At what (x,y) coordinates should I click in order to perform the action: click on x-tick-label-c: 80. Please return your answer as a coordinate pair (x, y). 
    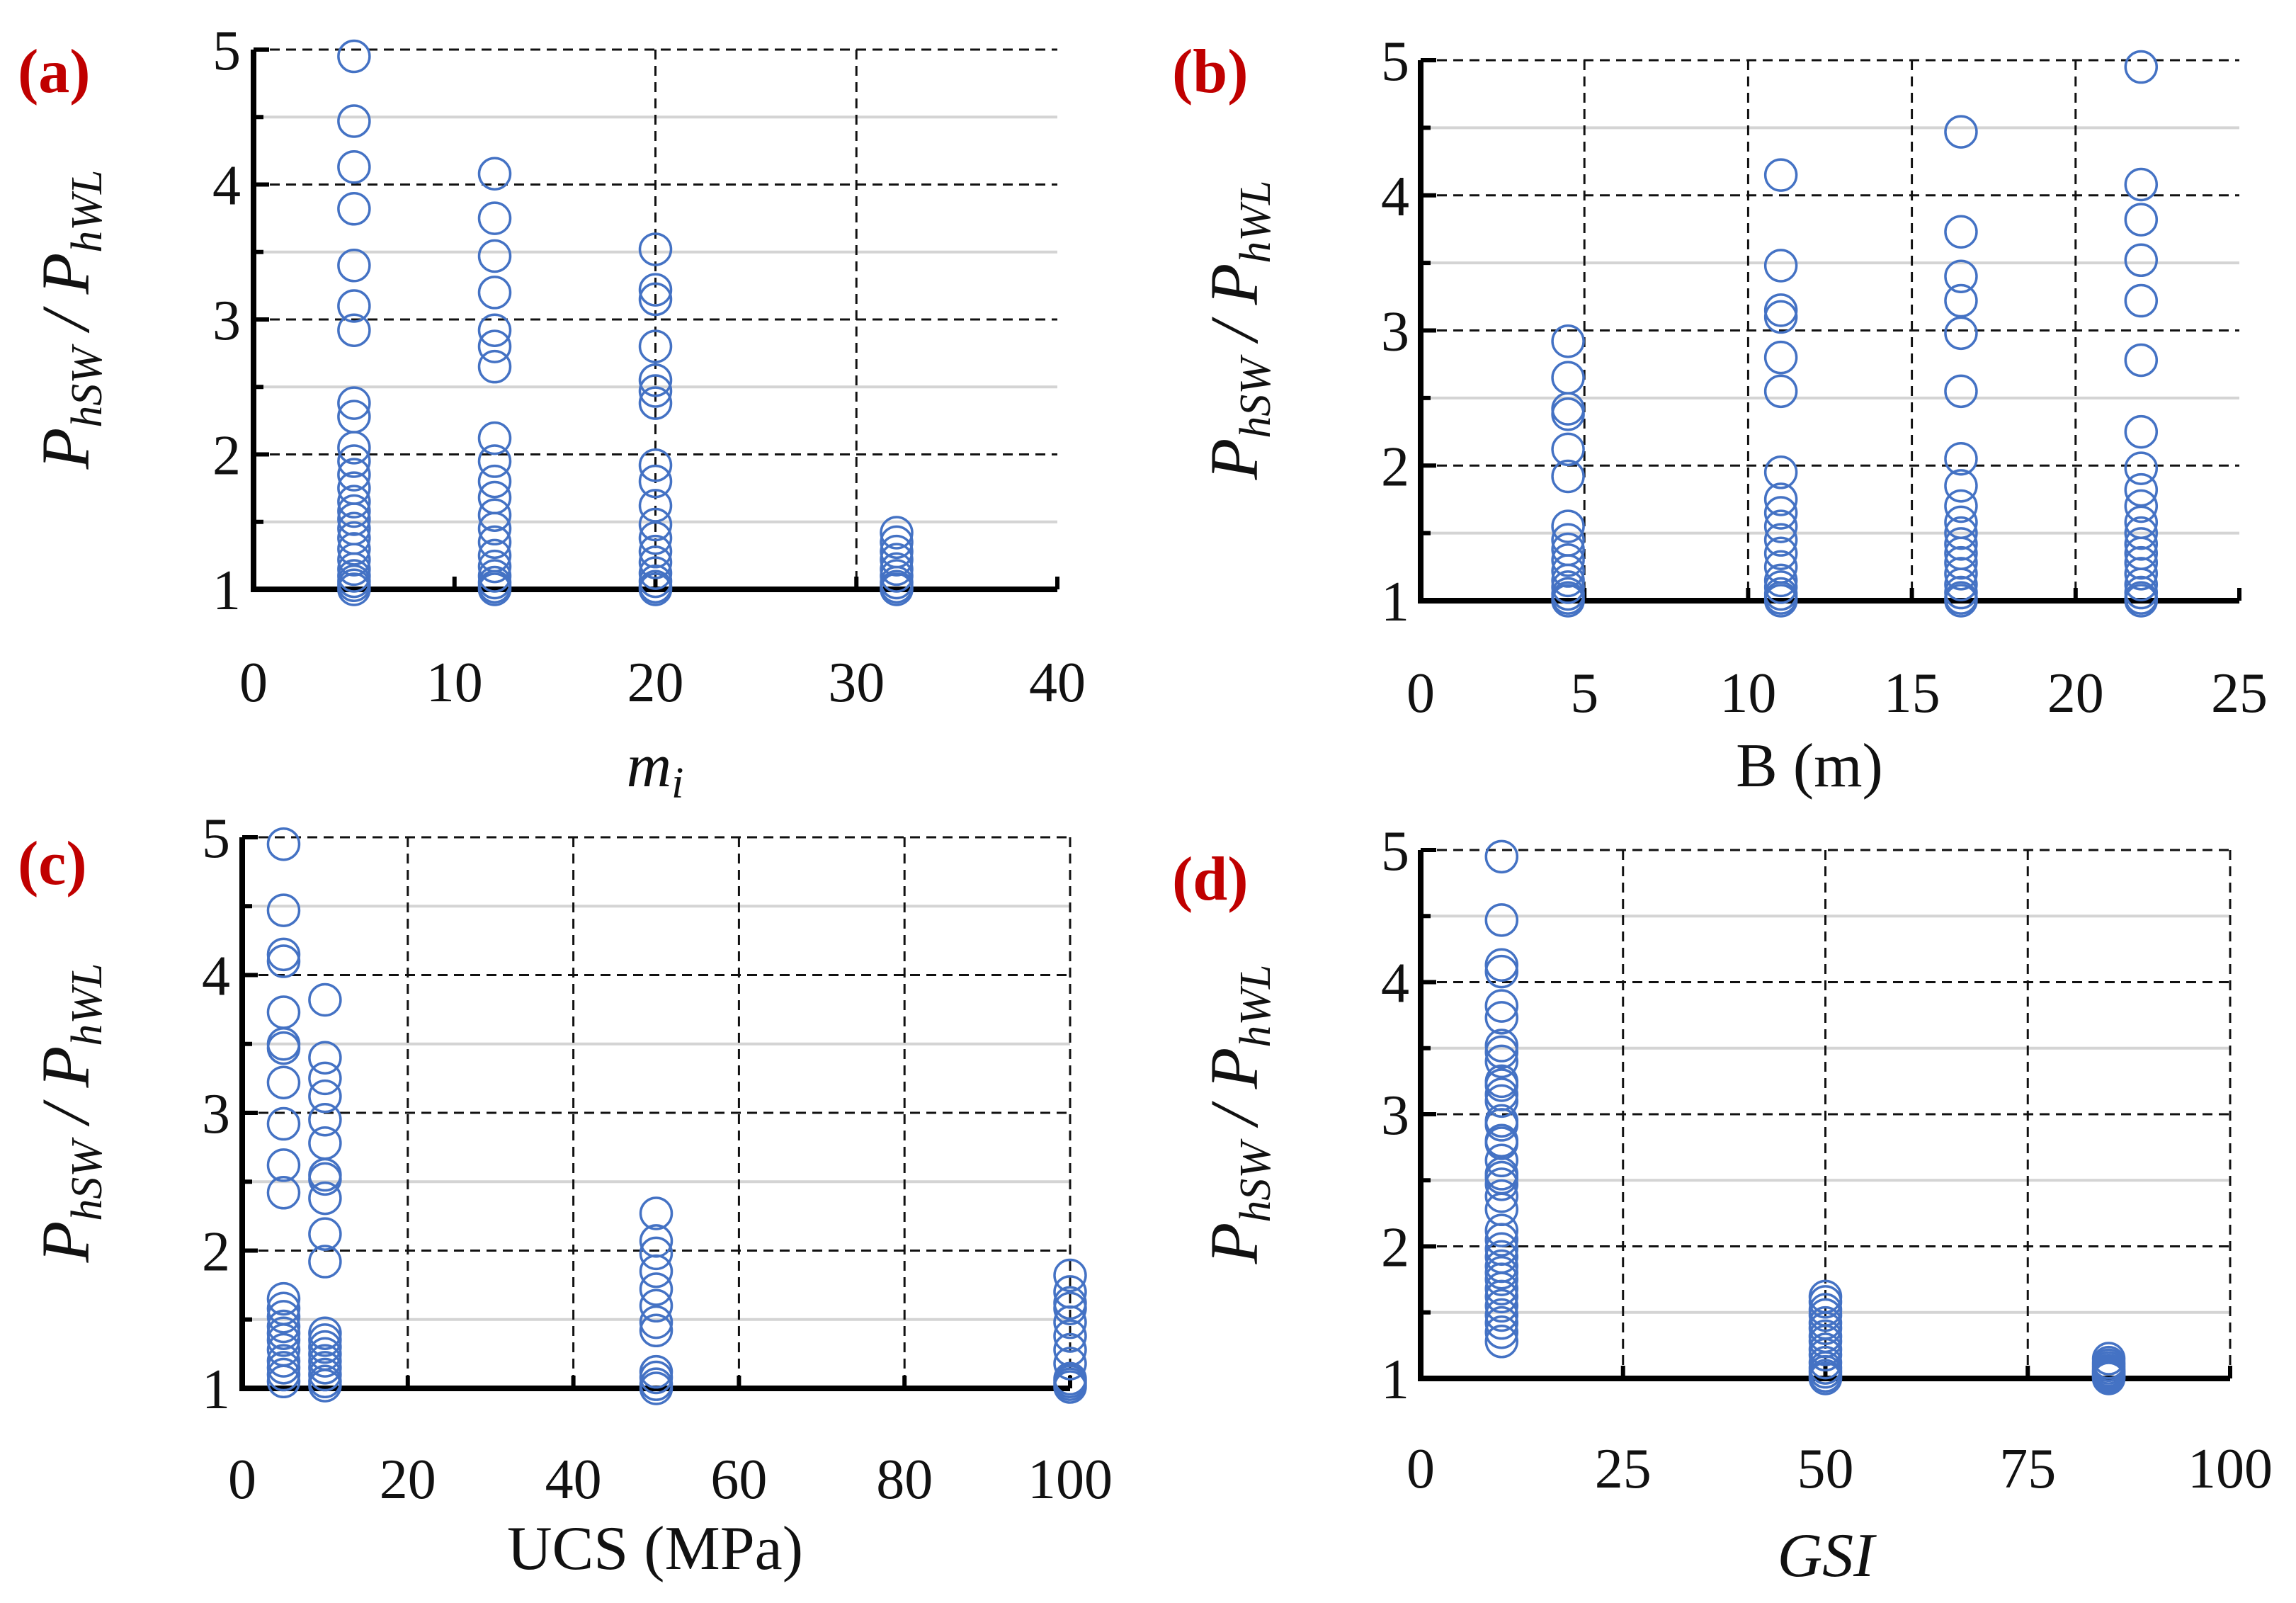
    Looking at the image, I should click on (904, 1480).